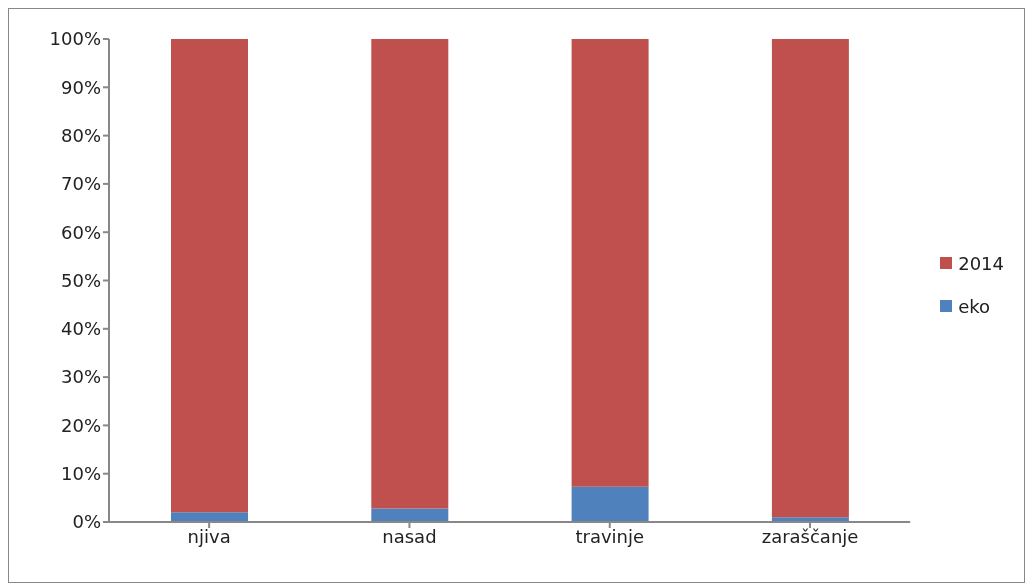  What do you see at coordinates (80, 135) in the screenshot?
I see `y-tick-label: 80%` at bounding box center [80, 135].